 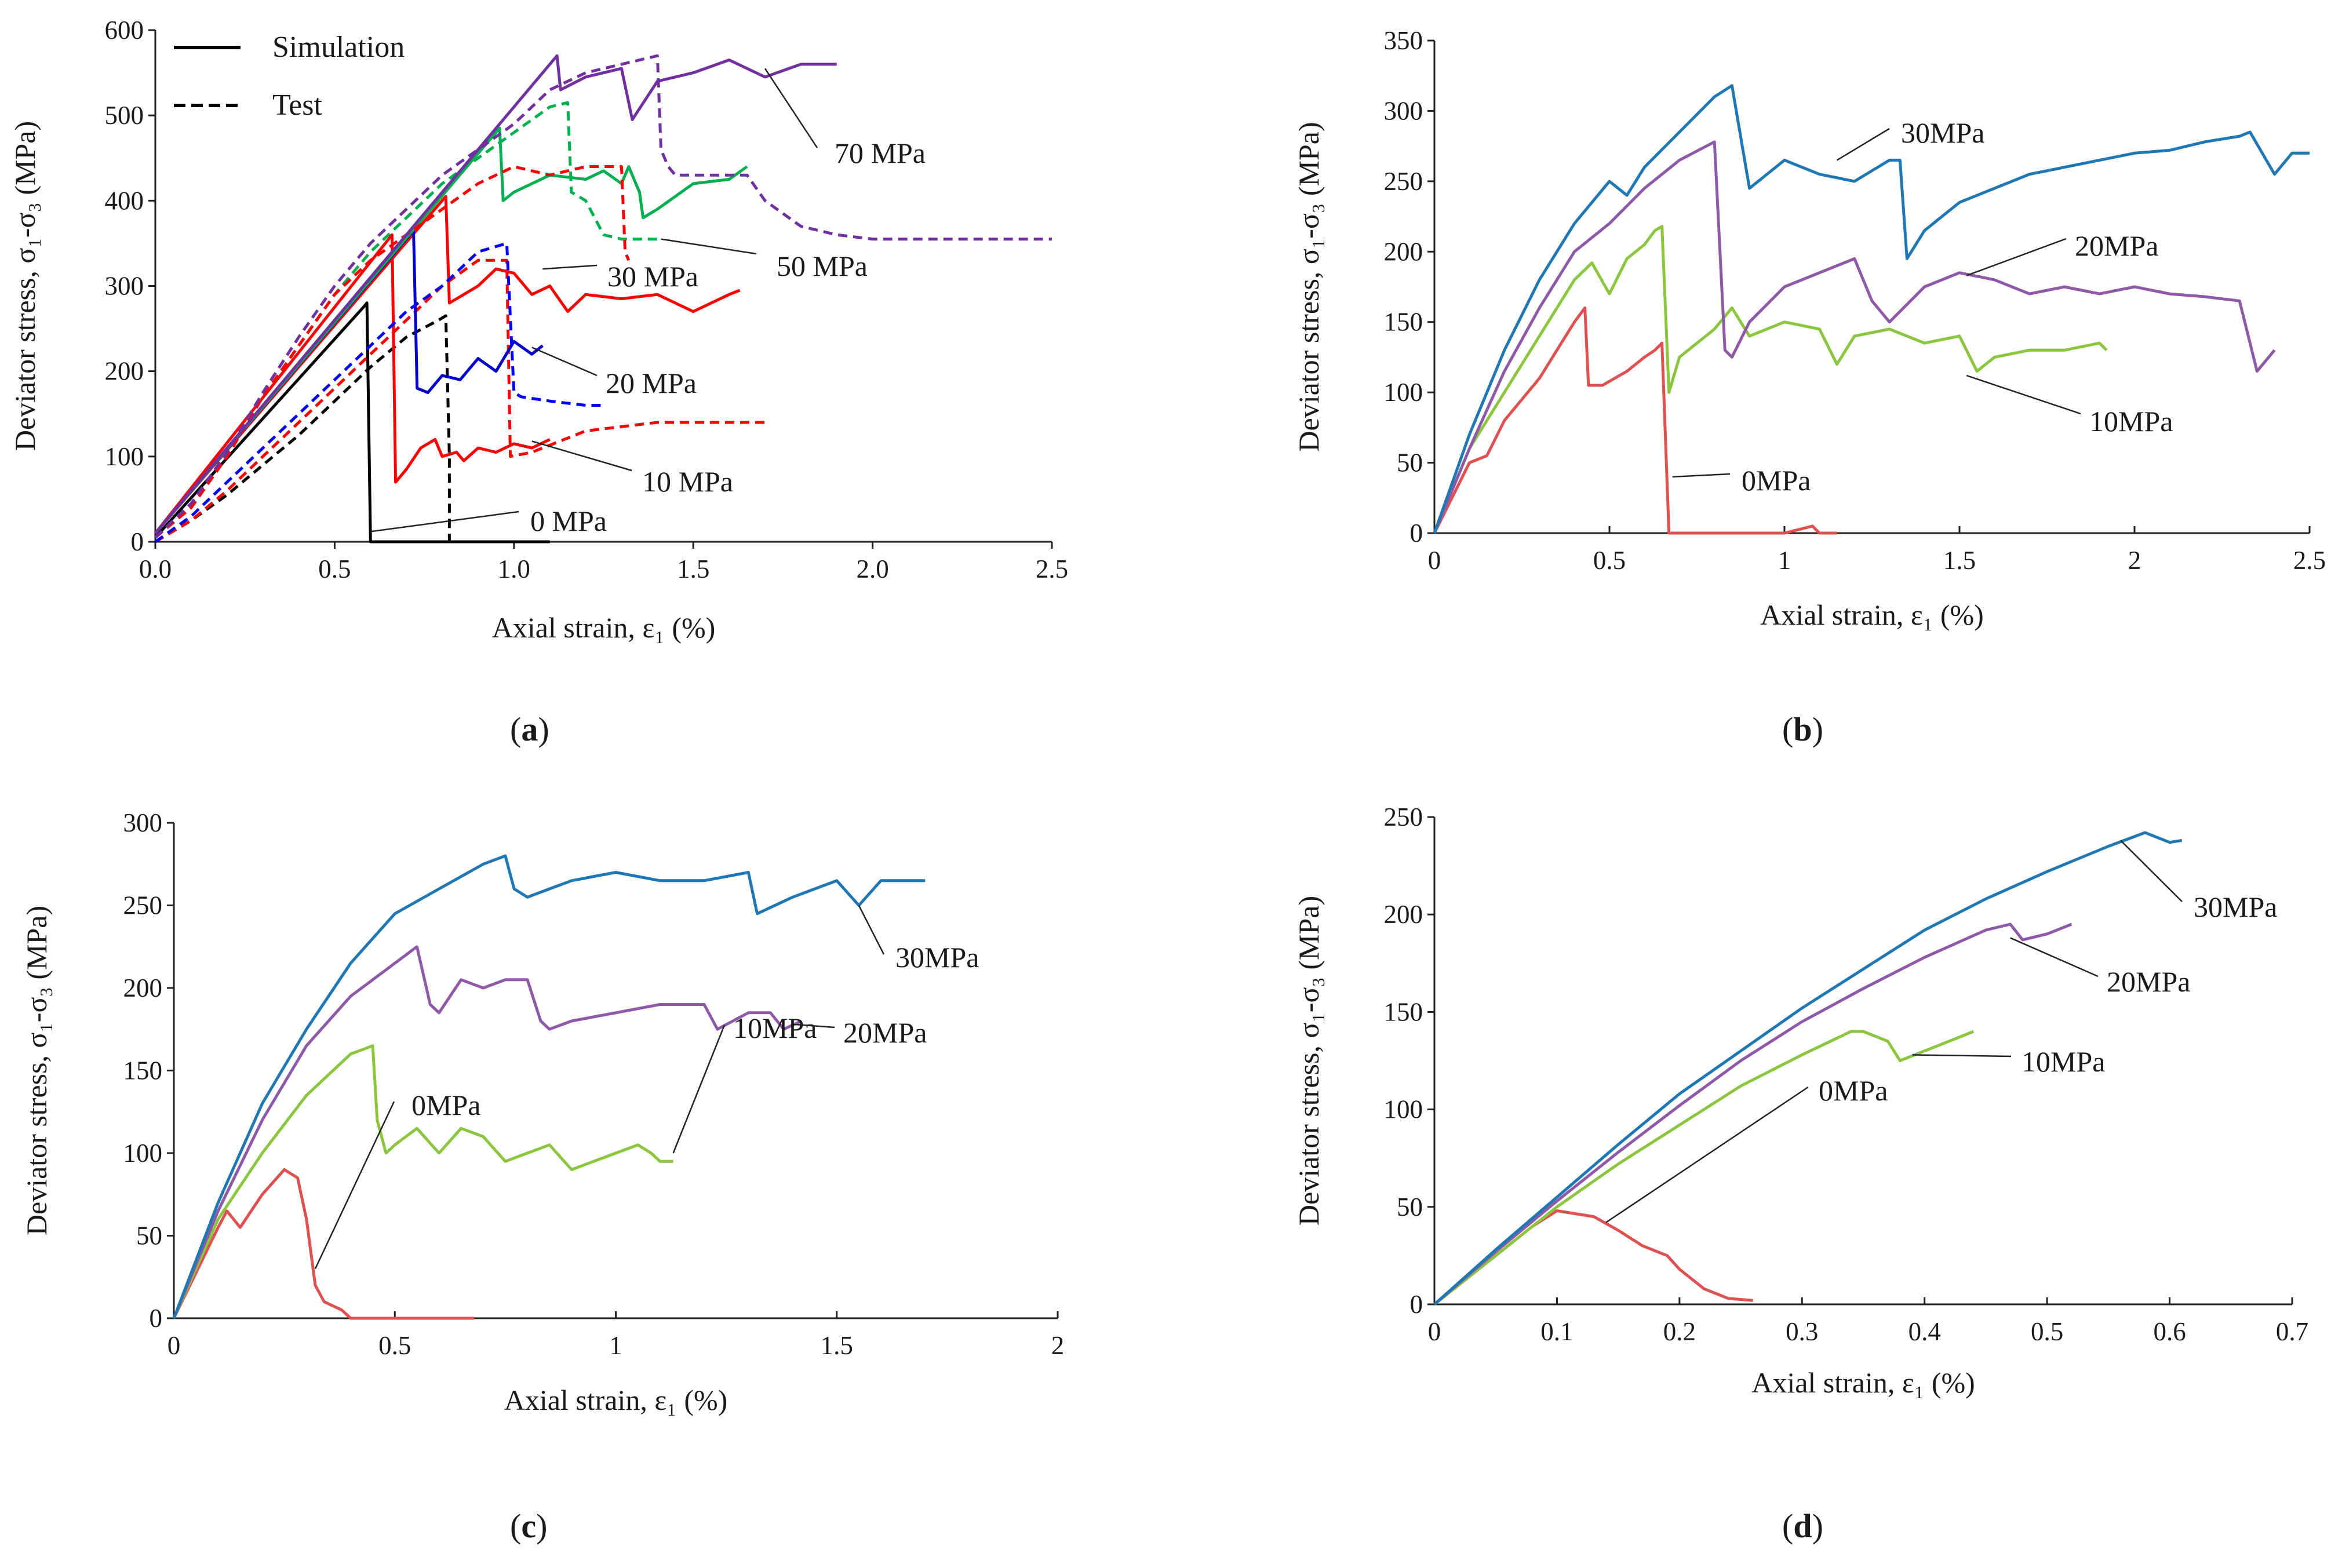 I want to click on chart-b-y-tick-label: 200, so click(x=1403, y=251).